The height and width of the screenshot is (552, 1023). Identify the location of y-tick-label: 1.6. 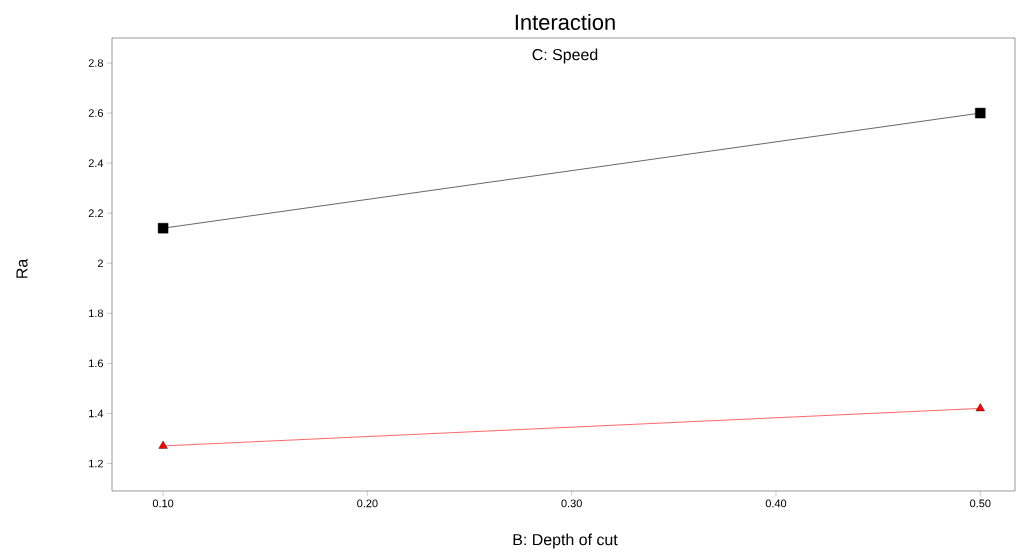
(96, 363).